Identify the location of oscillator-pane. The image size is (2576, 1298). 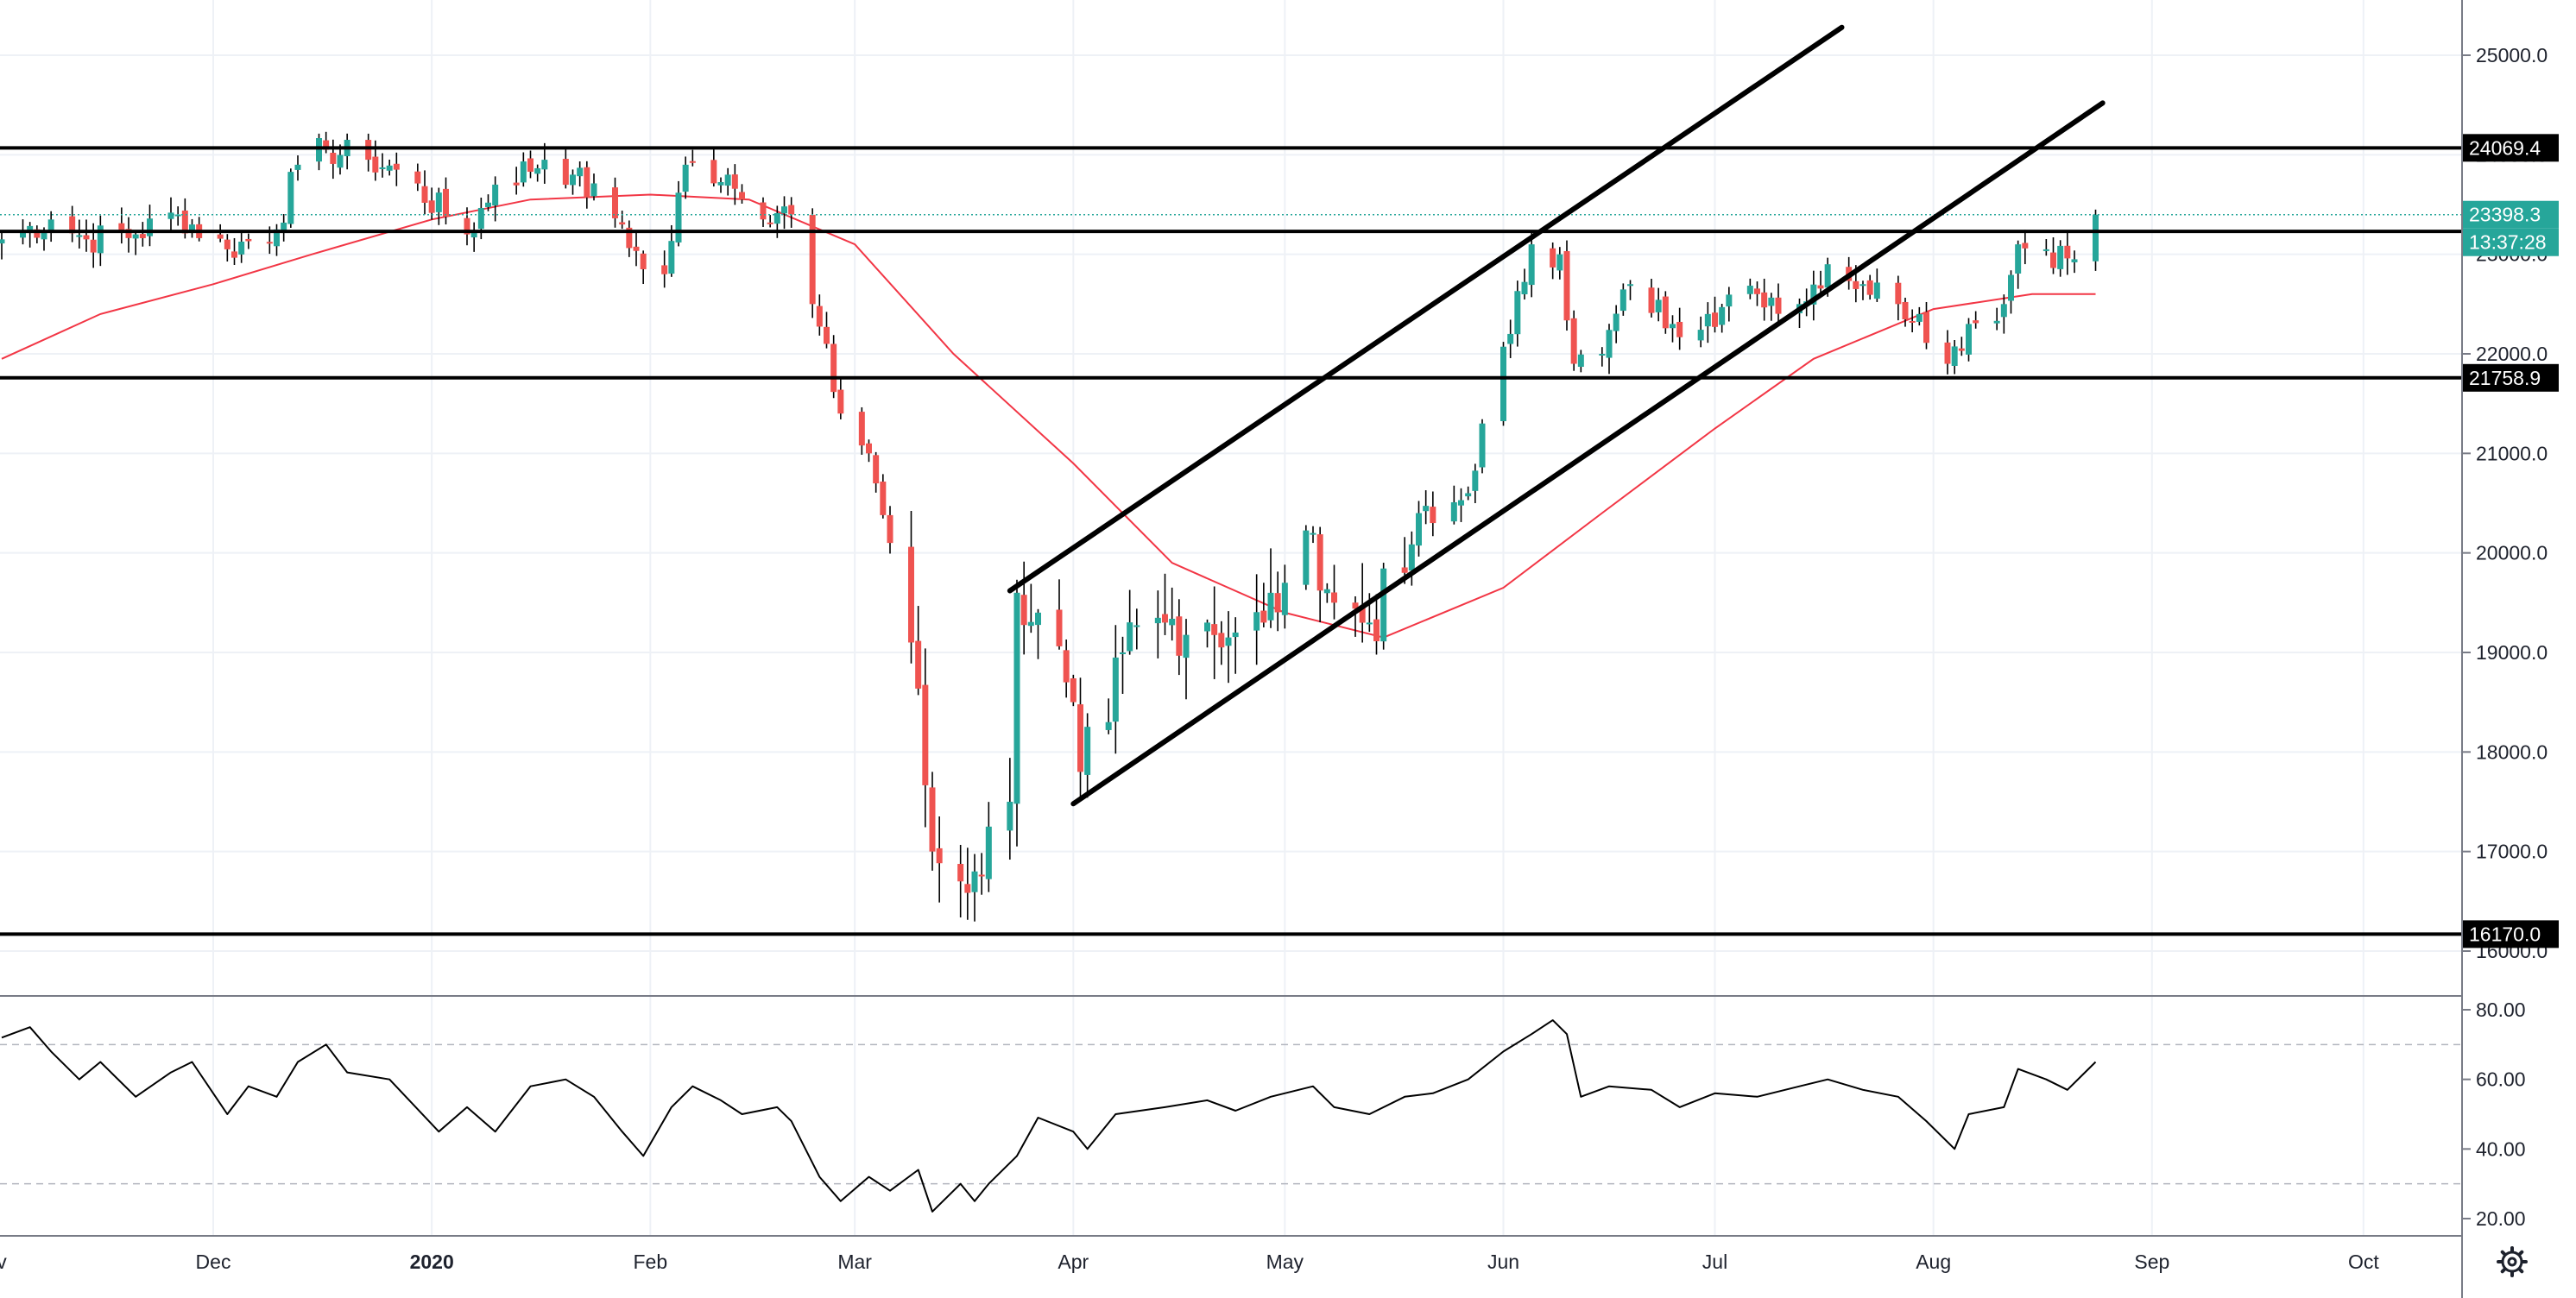
(1231, 1116).